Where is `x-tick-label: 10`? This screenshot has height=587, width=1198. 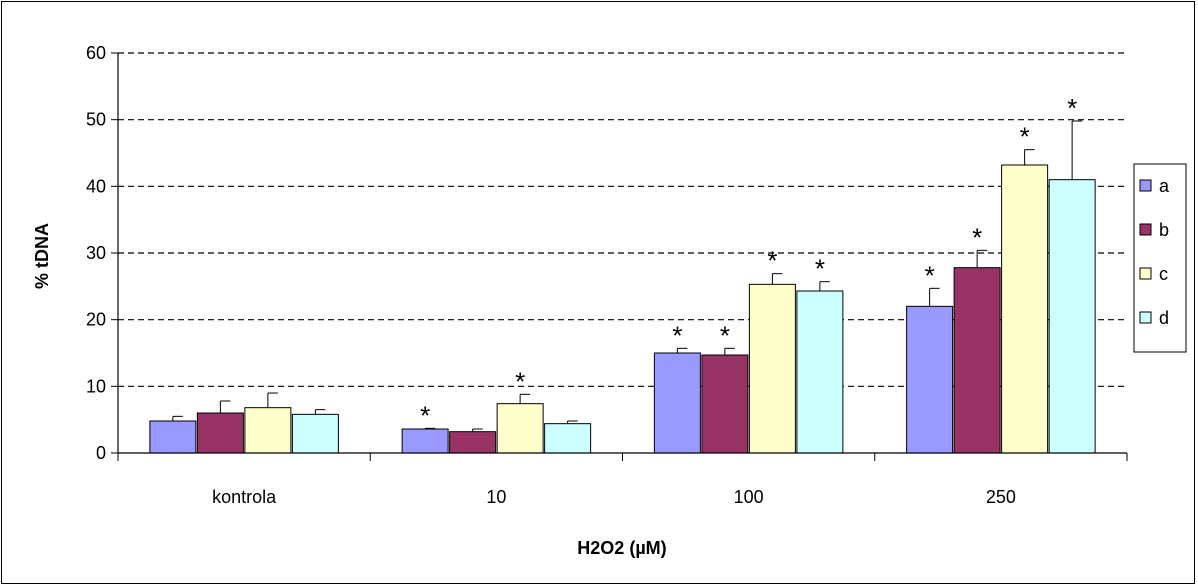
x-tick-label: 10 is located at coordinates (496, 497).